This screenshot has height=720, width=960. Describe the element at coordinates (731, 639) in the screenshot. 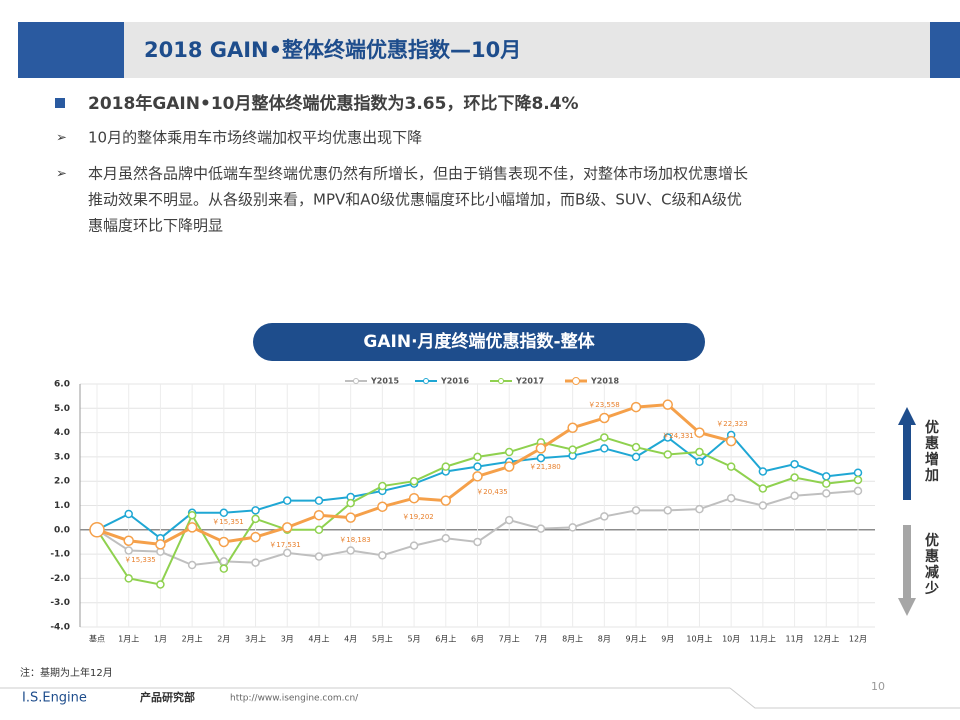

I see `x-tick-label: 10月` at that location.